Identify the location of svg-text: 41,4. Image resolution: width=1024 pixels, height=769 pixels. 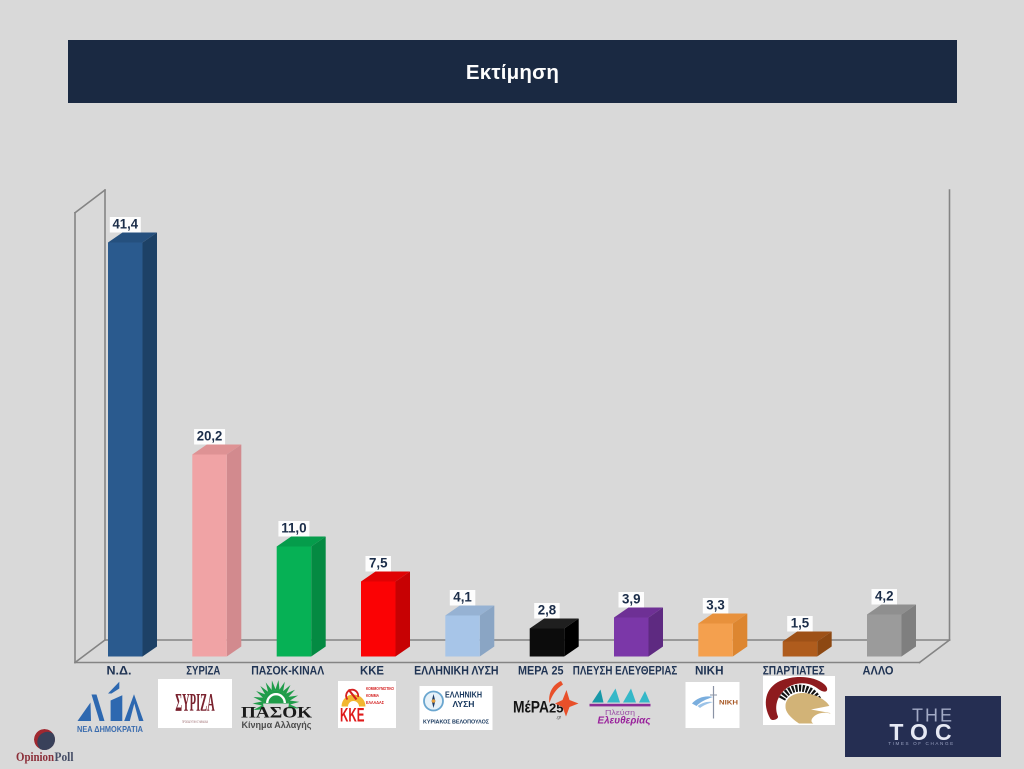
(126, 225).